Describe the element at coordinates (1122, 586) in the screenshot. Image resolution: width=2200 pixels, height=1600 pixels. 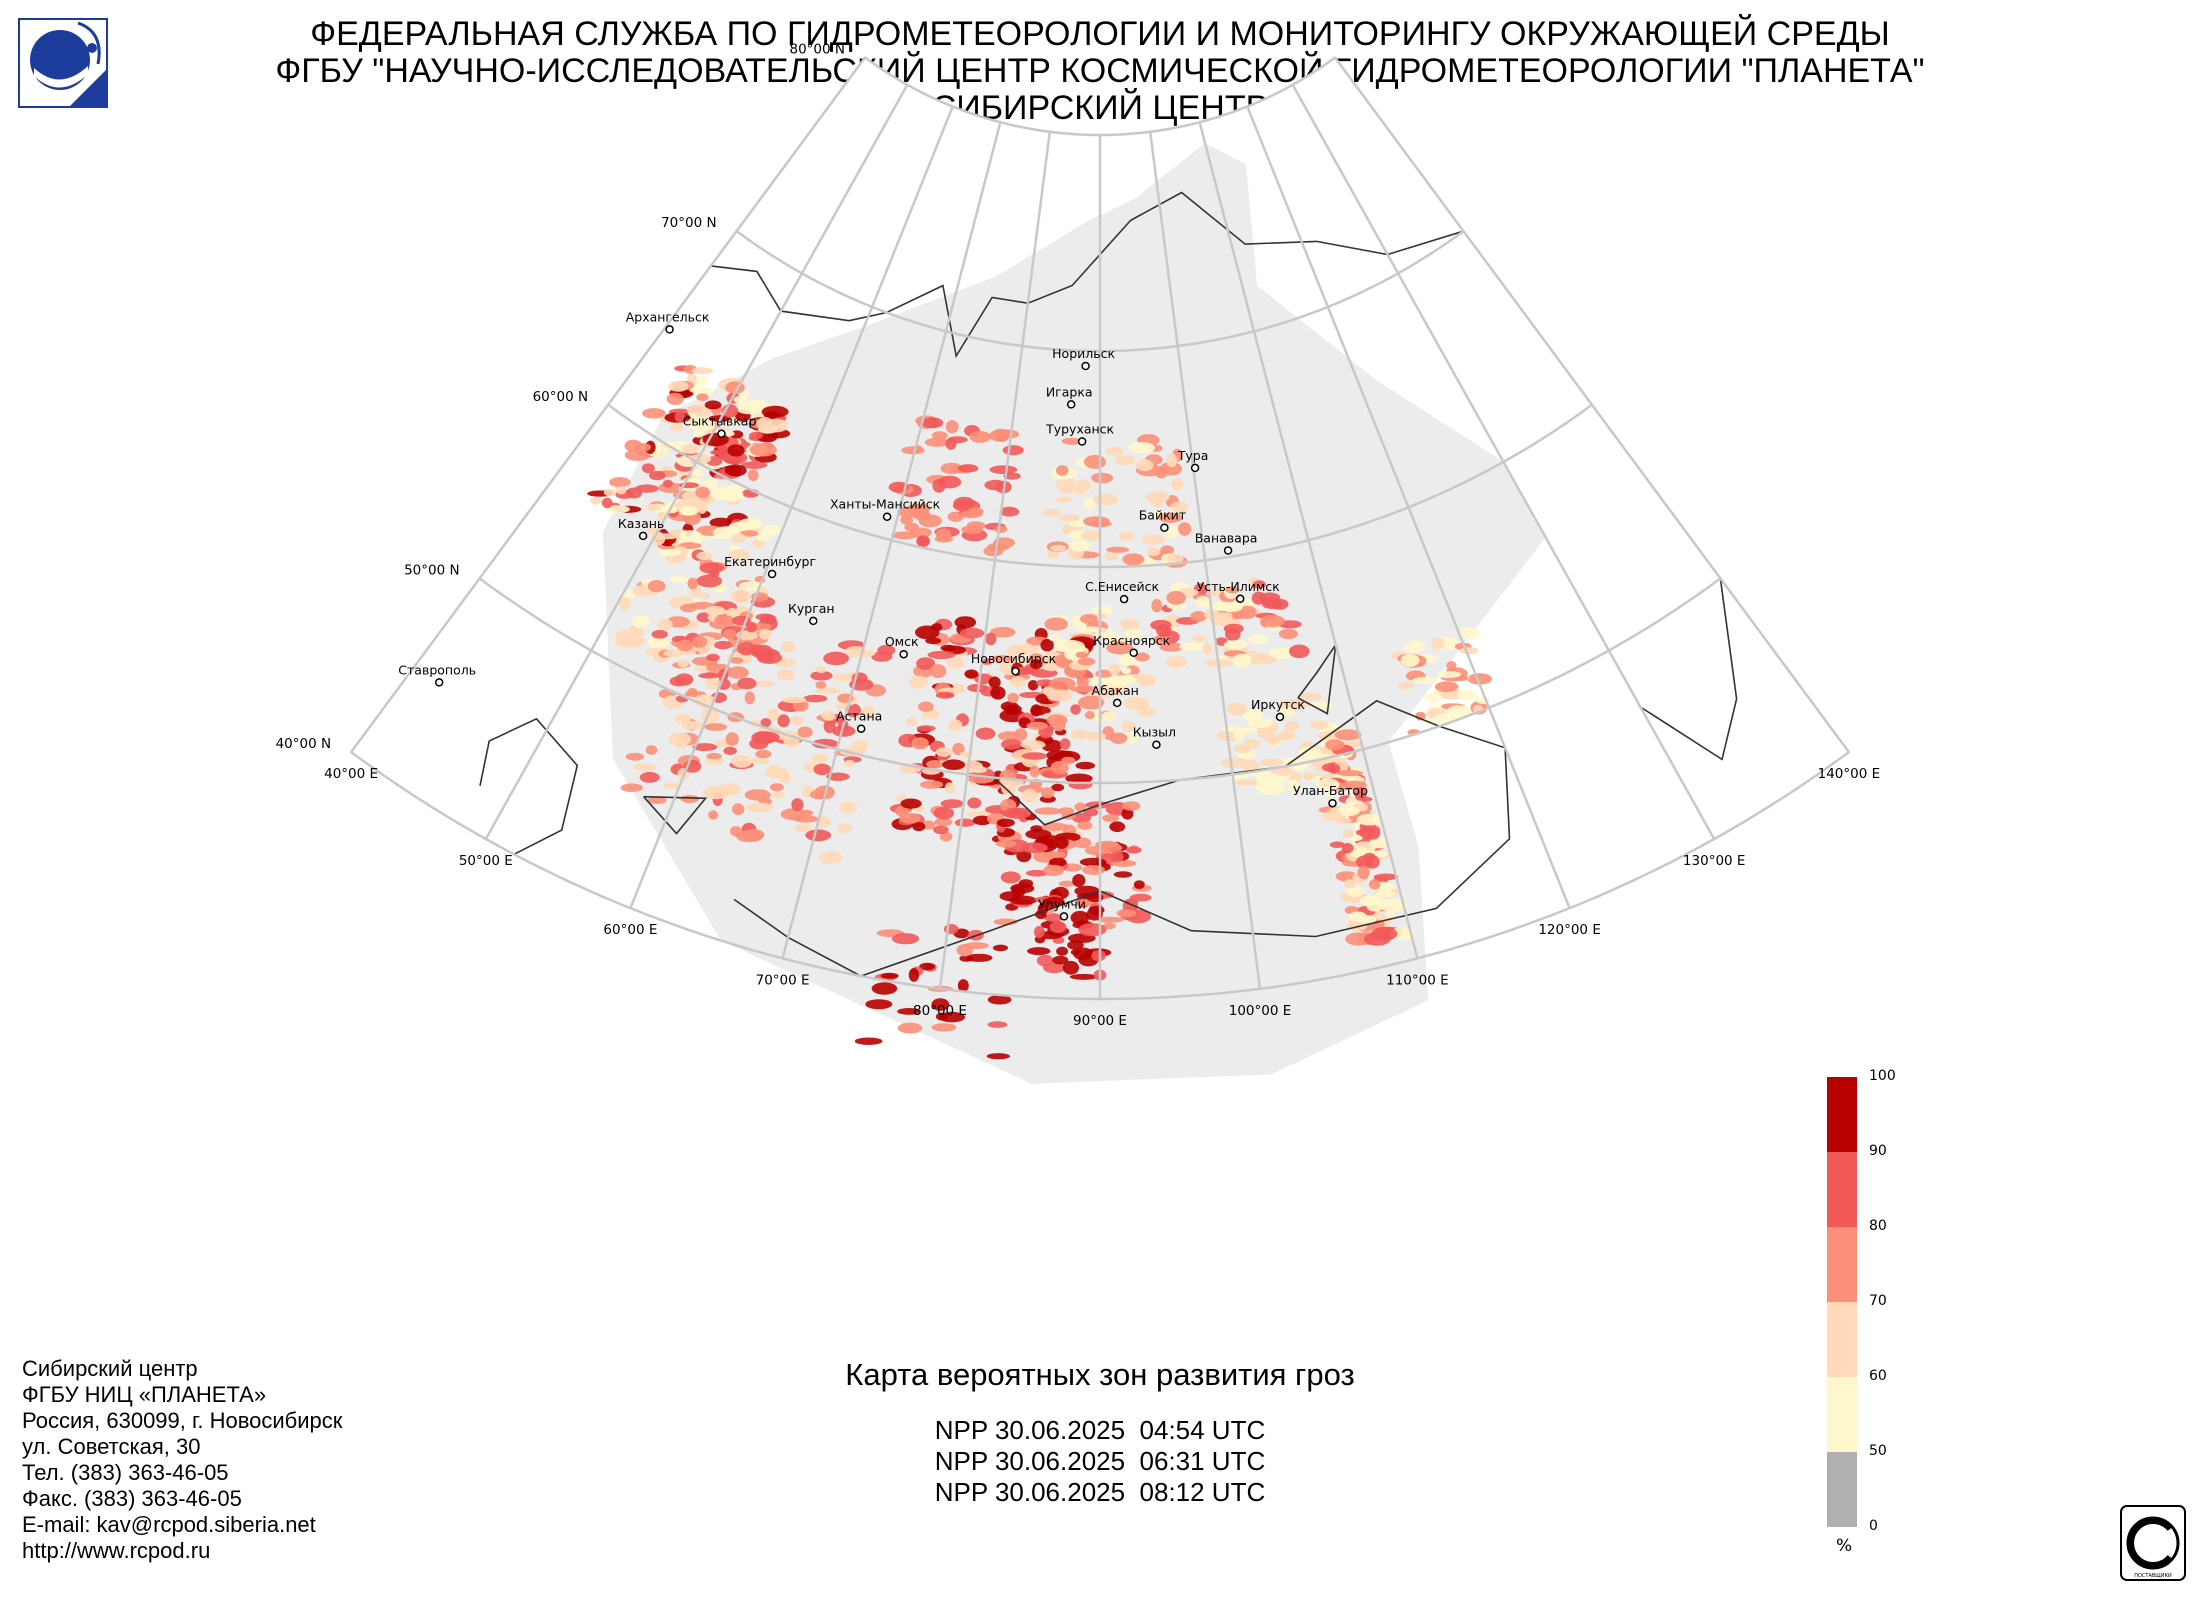
I see `city-label: С.Енисейск` at that location.